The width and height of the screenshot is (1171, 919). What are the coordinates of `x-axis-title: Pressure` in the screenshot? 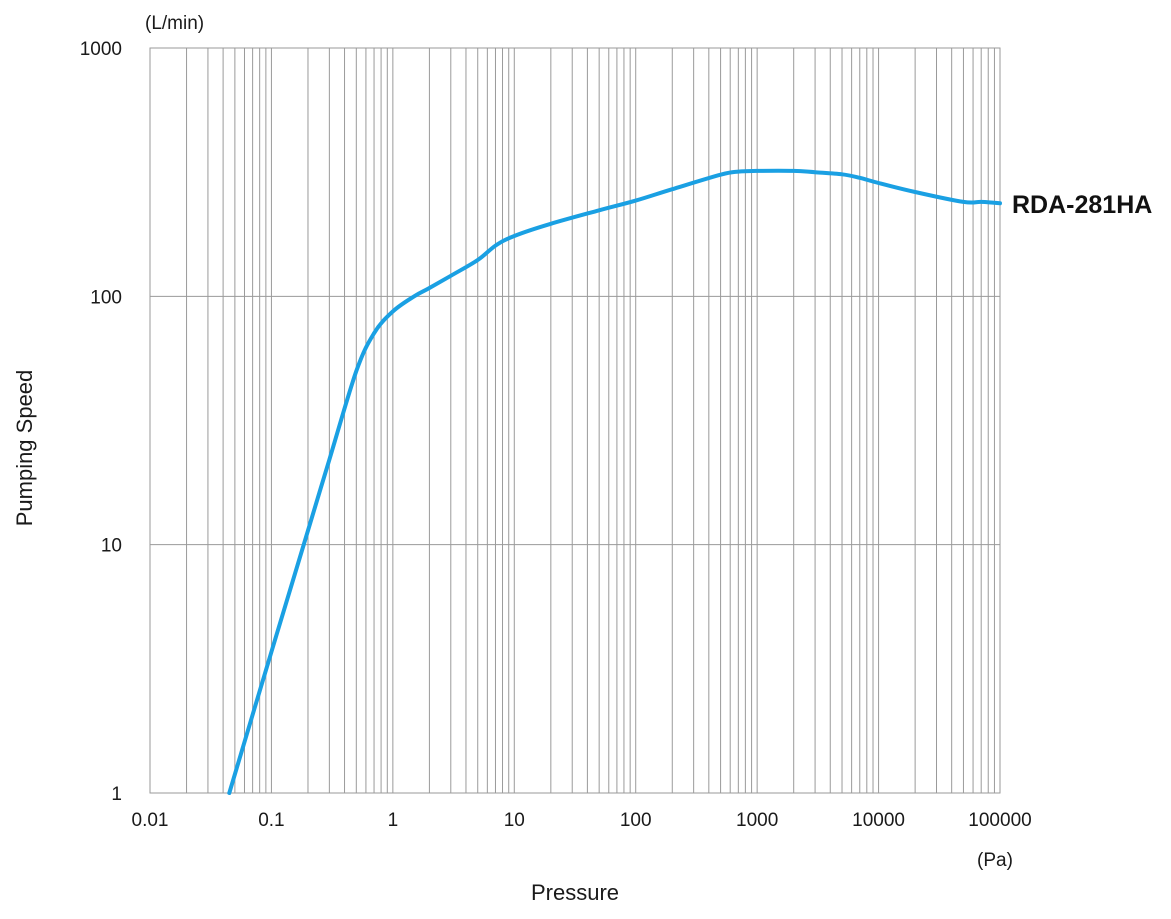 It's located at (575, 892).